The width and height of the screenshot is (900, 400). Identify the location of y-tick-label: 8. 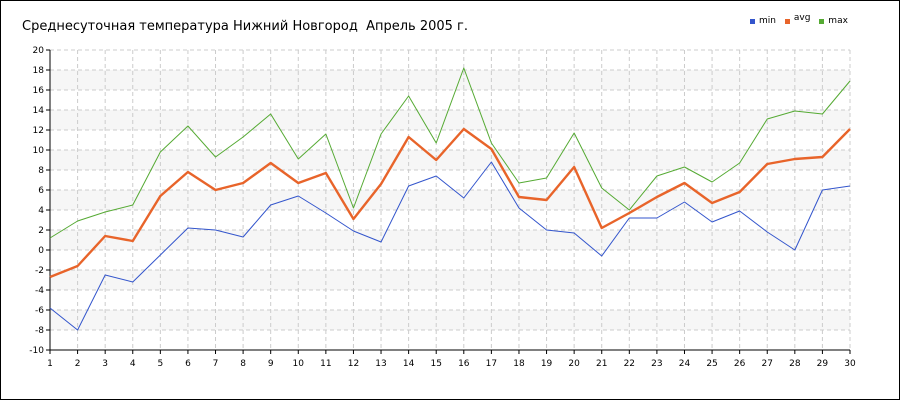
(41, 171).